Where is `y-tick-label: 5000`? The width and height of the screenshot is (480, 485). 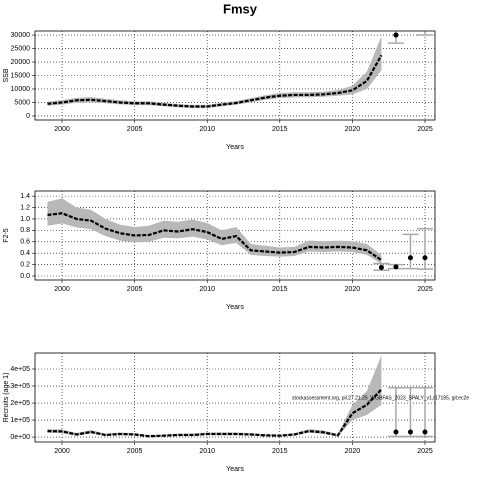 y-tick-label: 5000 is located at coordinates (22, 102).